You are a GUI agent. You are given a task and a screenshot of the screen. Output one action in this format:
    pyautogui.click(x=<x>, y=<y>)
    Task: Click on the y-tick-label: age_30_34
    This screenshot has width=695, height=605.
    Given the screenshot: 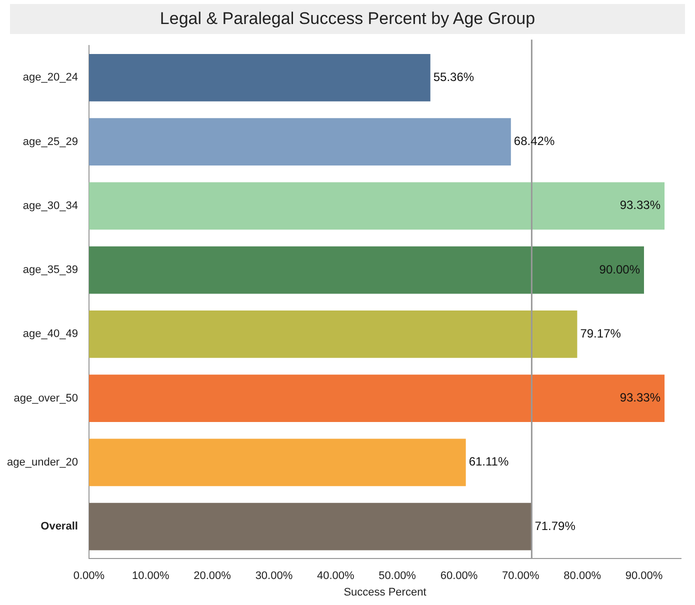 What is the action you would take?
    pyautogui.click(x=50, y=206)
    